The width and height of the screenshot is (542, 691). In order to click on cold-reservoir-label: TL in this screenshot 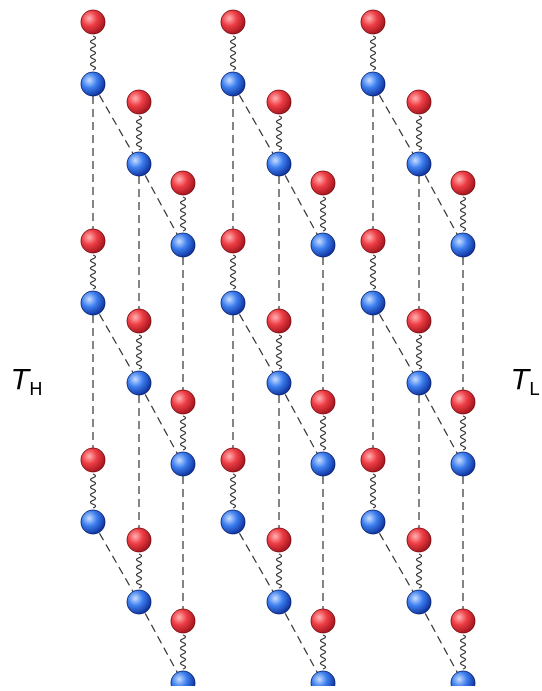, I will do `click(526, 381)`.